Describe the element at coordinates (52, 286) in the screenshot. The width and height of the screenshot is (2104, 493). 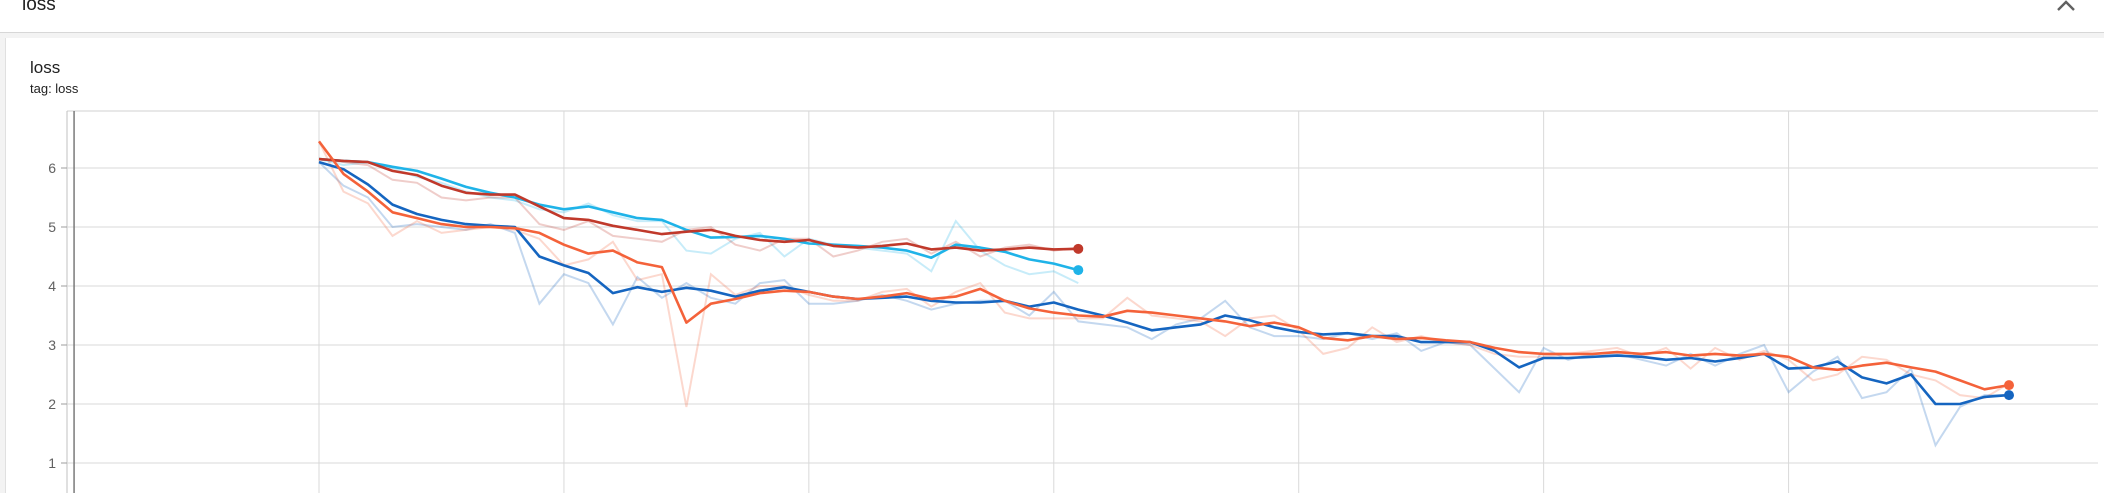
I see `y-tick-label: 4` at that location.